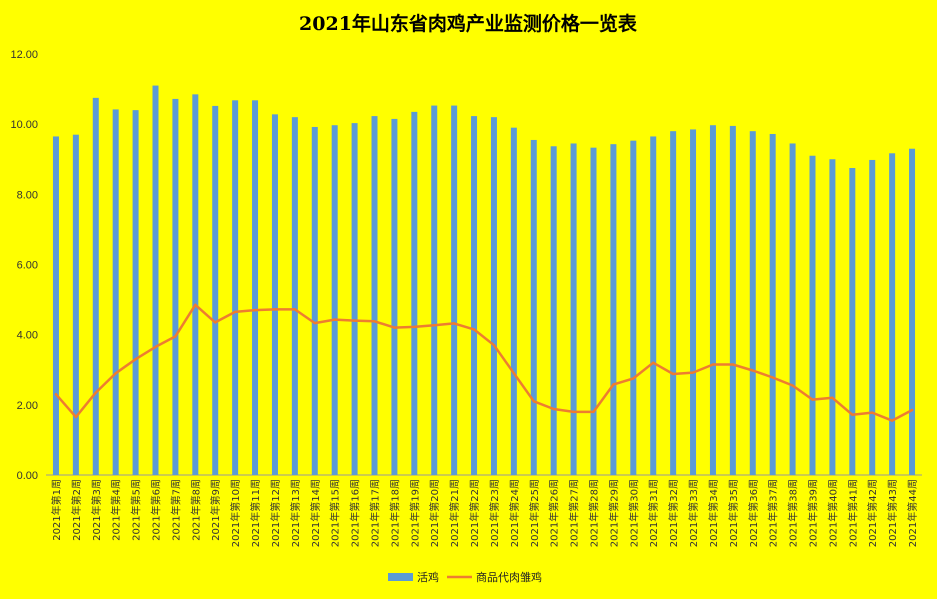 The width and height of the screenshot is (937, 599). Describe the element at coordinates (27, 195) in the screenshot. I see `y-tick-label: 8.00` at that location.